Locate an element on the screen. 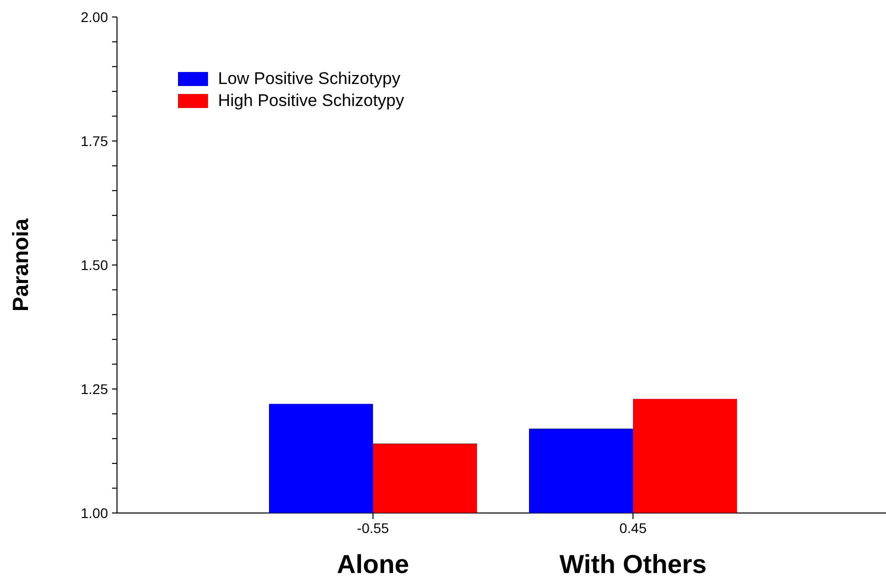 The width and height of the screenshot is (886, 581). y-tick-label: 2.00 is located at coordinates (94, 17).